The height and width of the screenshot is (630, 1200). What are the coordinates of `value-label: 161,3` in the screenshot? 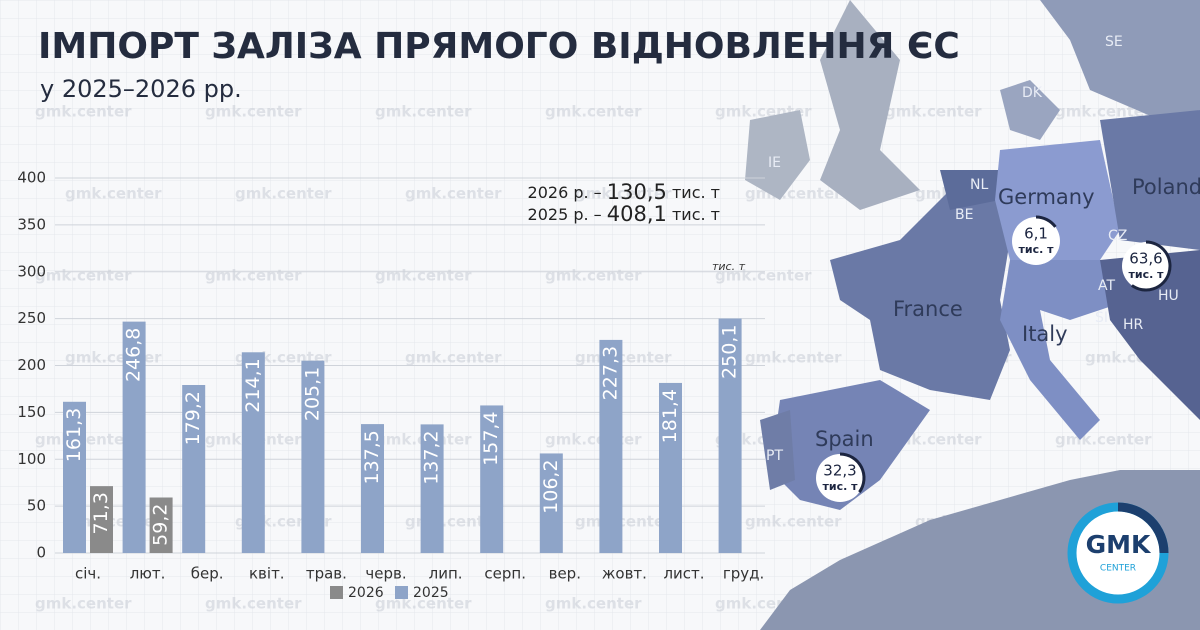 It's located at (74, 435).